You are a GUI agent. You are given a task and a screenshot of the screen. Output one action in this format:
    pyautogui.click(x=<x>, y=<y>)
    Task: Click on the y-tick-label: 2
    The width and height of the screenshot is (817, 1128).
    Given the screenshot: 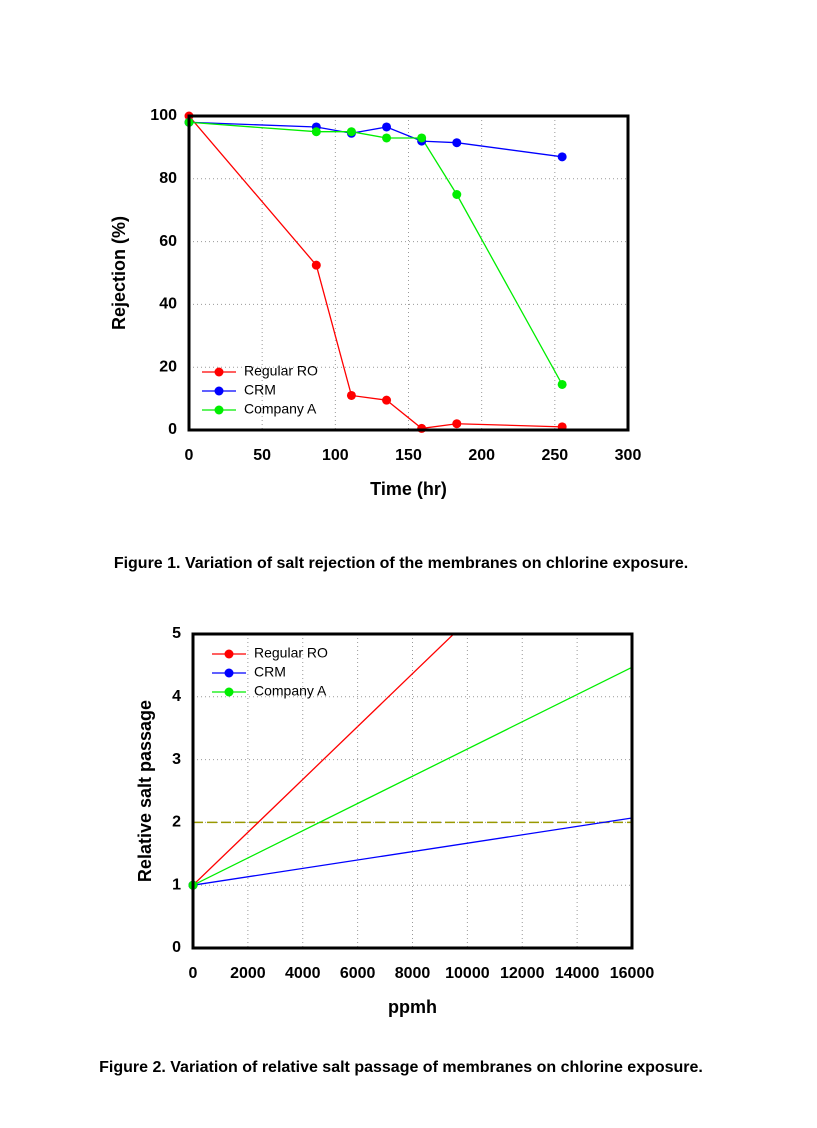 What is the action you would take?
    pyautogui.click(x=176, y=822)
    